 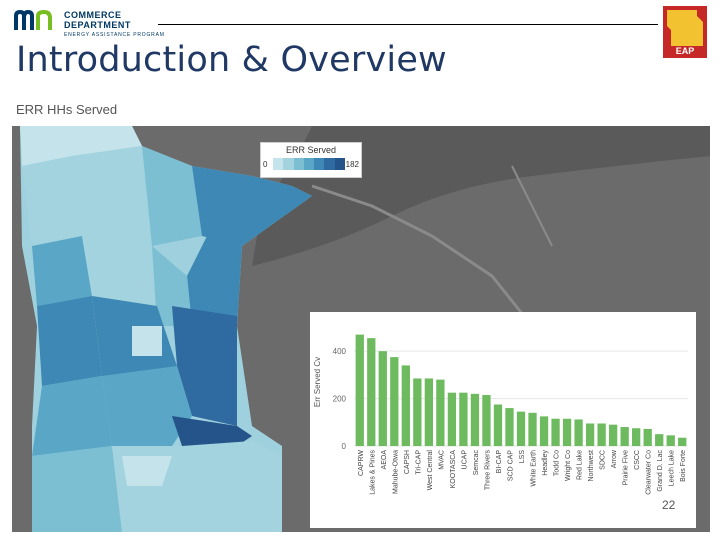 I want to click on x-tick-label: LSS, so click(x=522, y=457).